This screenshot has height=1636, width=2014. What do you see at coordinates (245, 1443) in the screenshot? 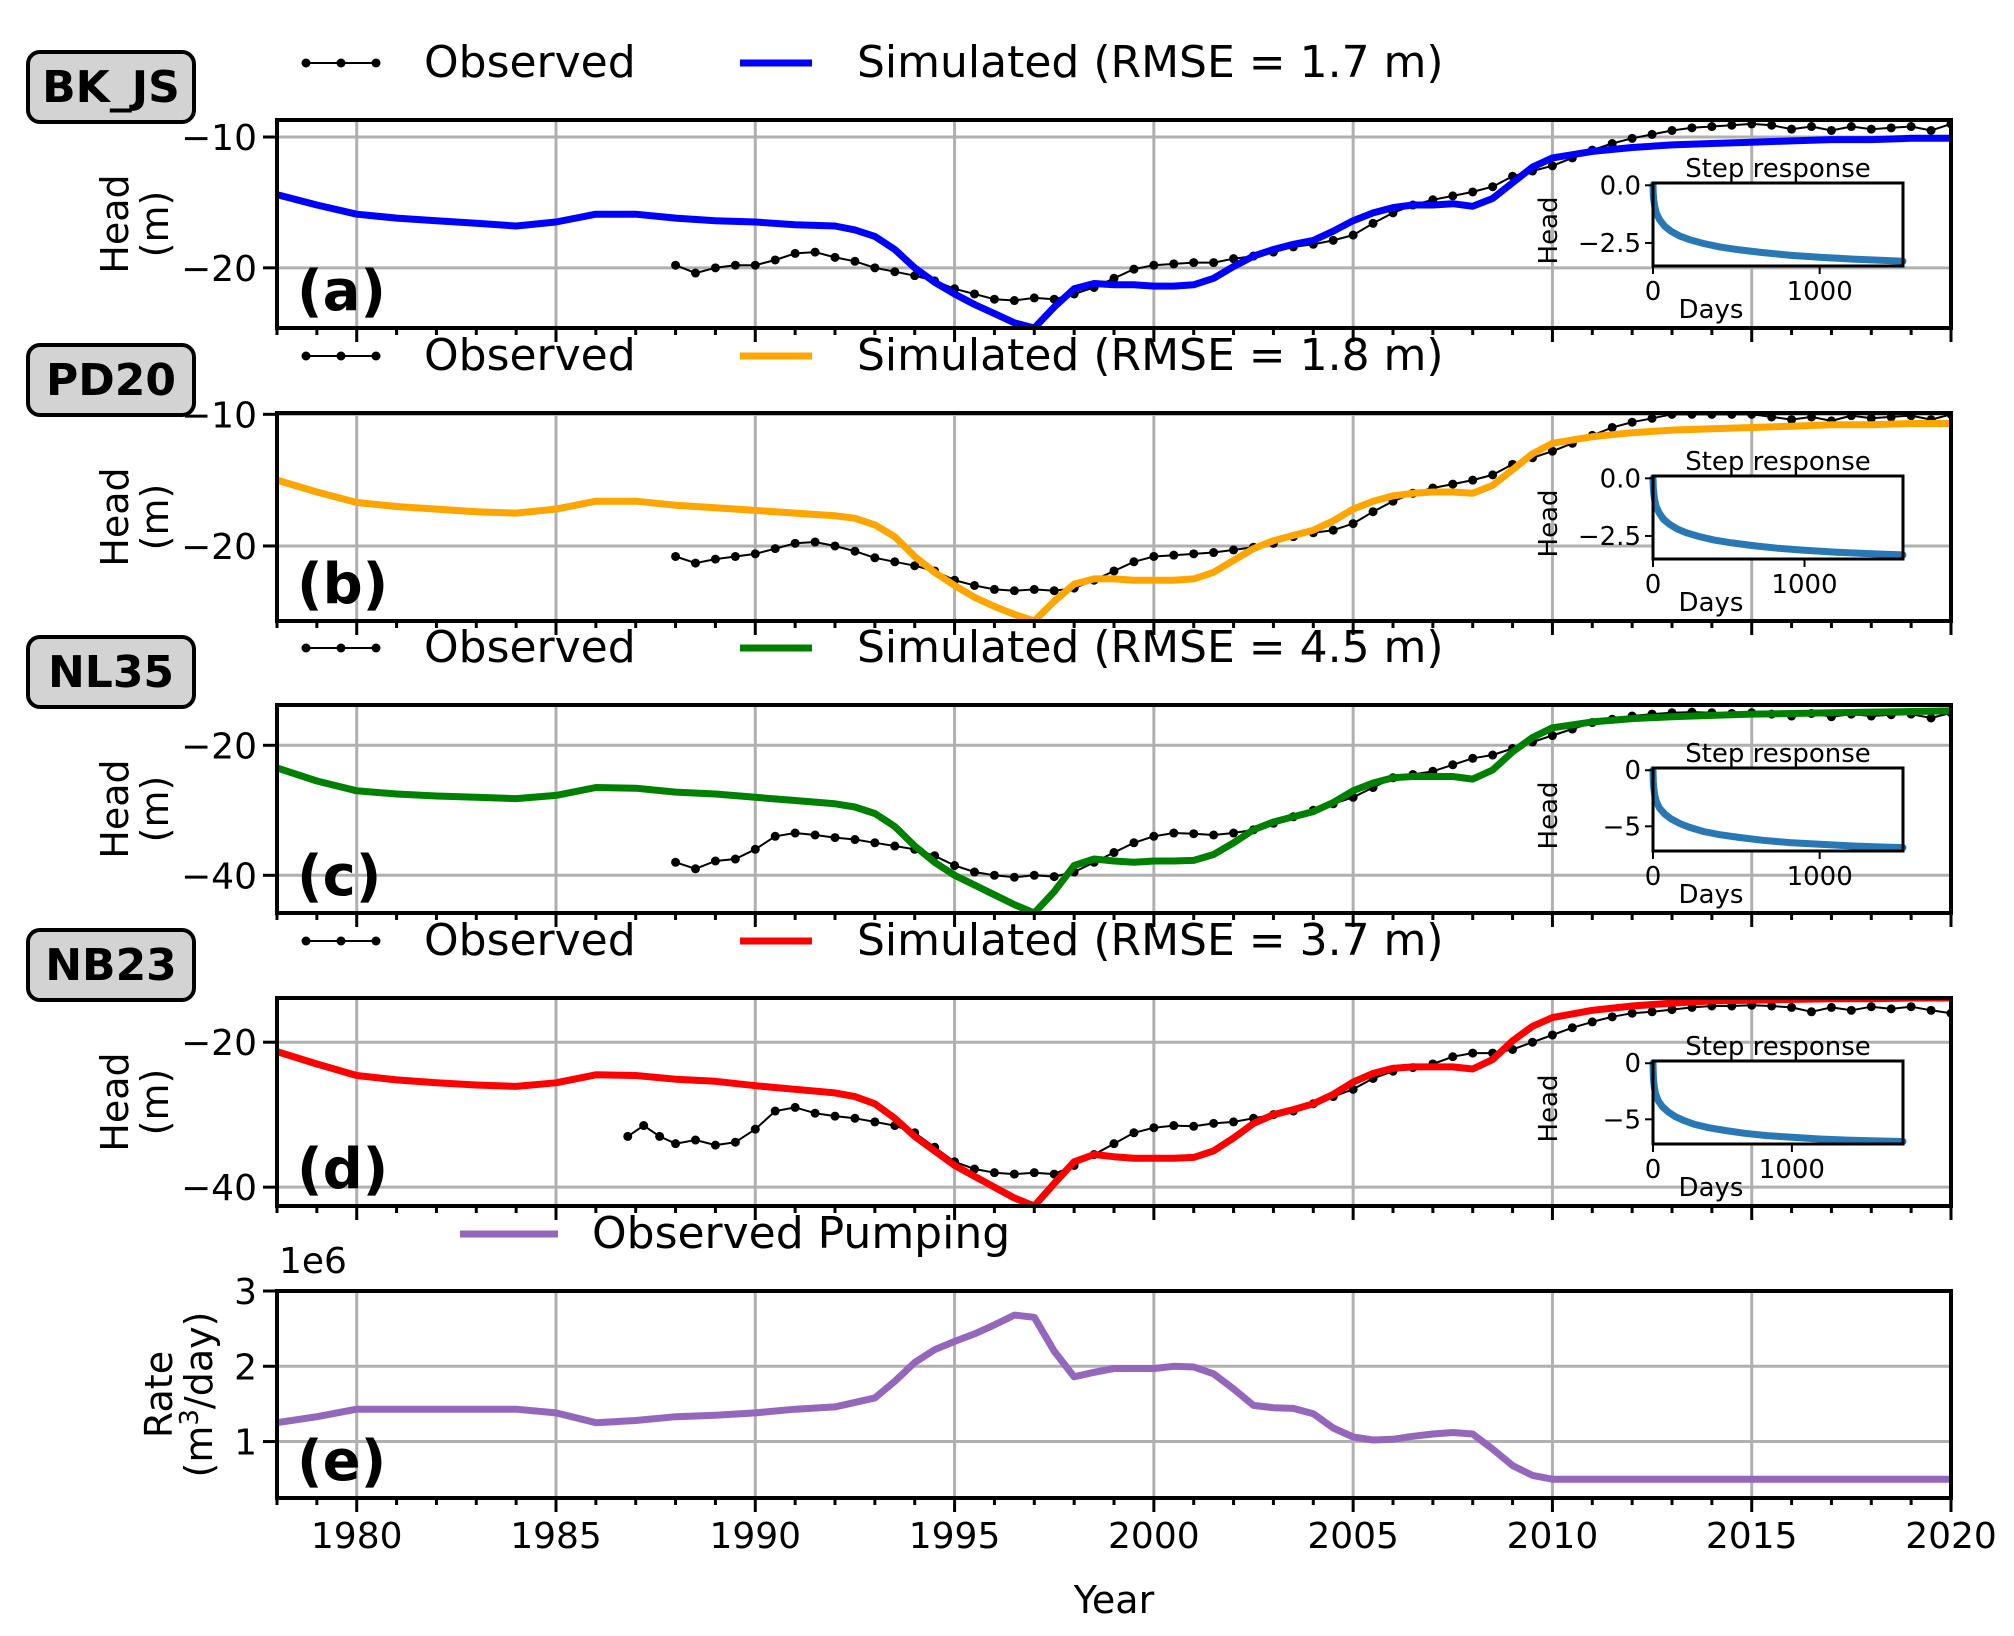
I see `ytick-label: 1` at bounding box center [245, 1443].